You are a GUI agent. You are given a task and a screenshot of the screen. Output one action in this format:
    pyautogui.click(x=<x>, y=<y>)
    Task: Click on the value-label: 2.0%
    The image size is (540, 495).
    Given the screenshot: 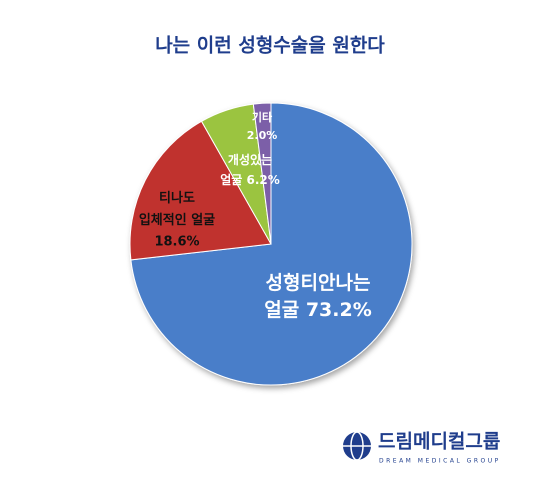 What is the action you would take?
    pyautogui.click(x=262, y=135)
    